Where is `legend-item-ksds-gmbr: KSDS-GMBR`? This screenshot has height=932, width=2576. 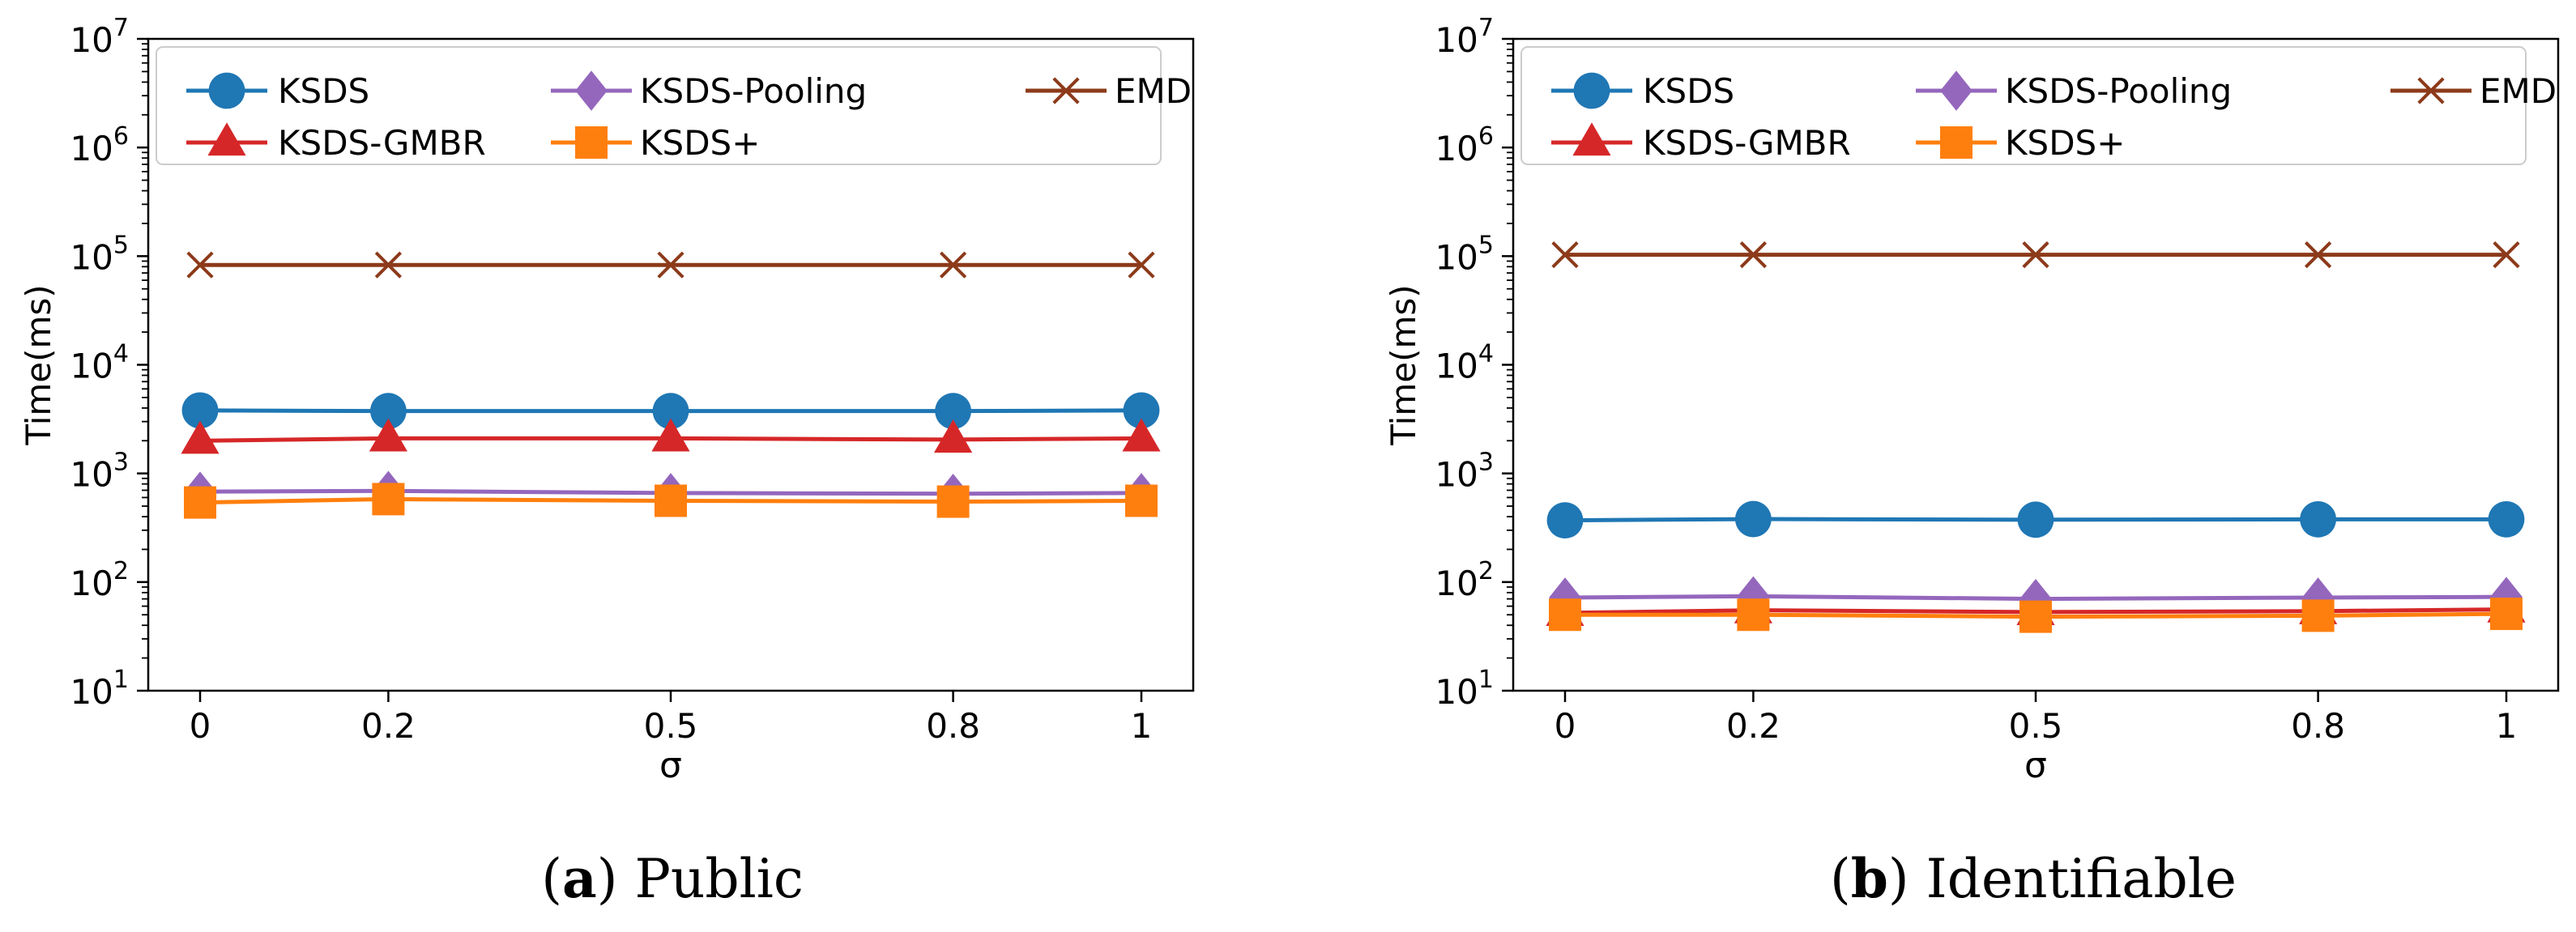
legend-item-ksds-gmbr: KSDS-GMBR is located at coordinates (1701, 143).